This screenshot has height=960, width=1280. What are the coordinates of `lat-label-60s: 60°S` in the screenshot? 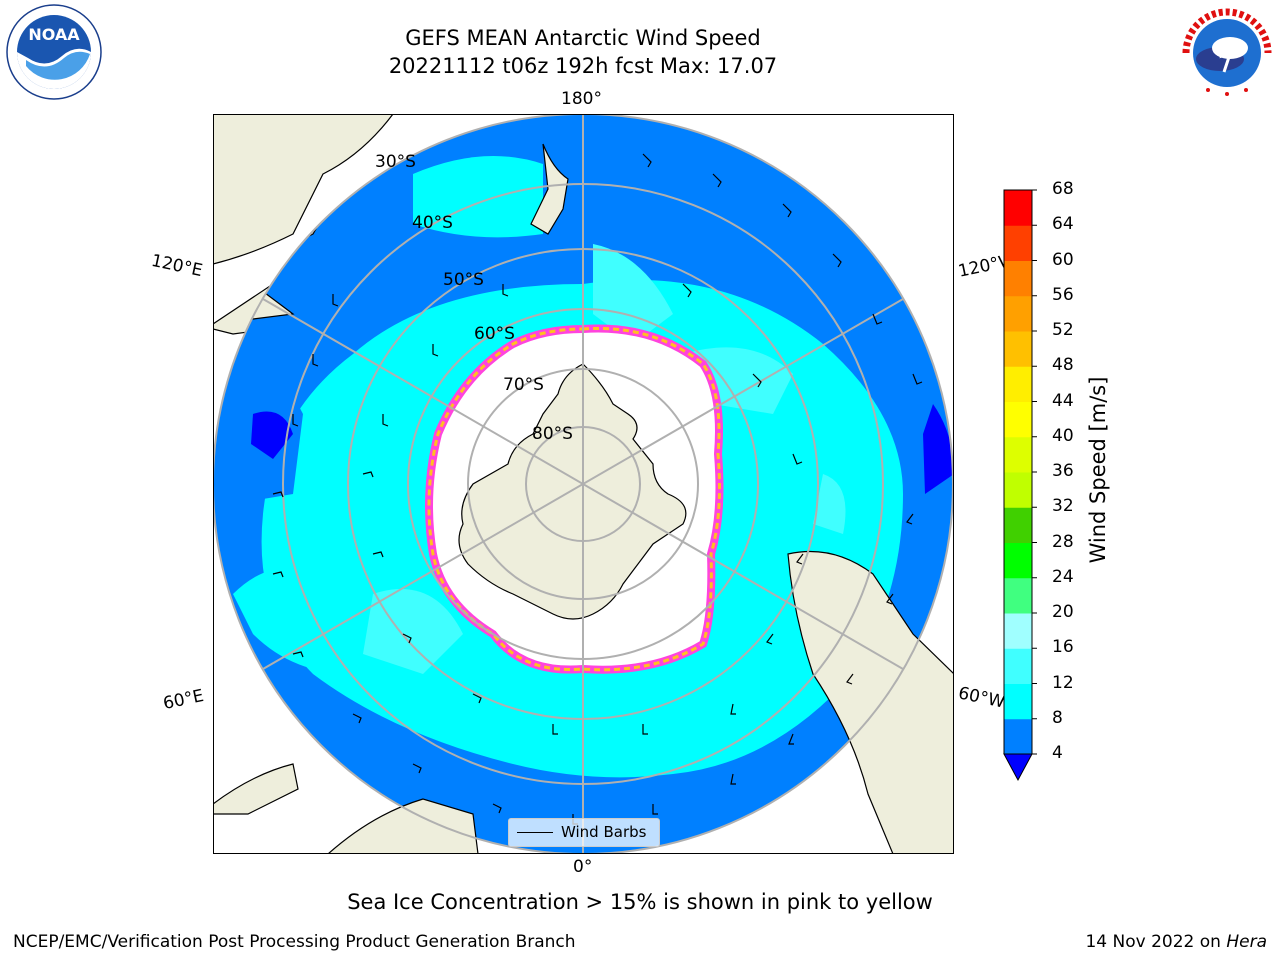 It's located at (494, 334).